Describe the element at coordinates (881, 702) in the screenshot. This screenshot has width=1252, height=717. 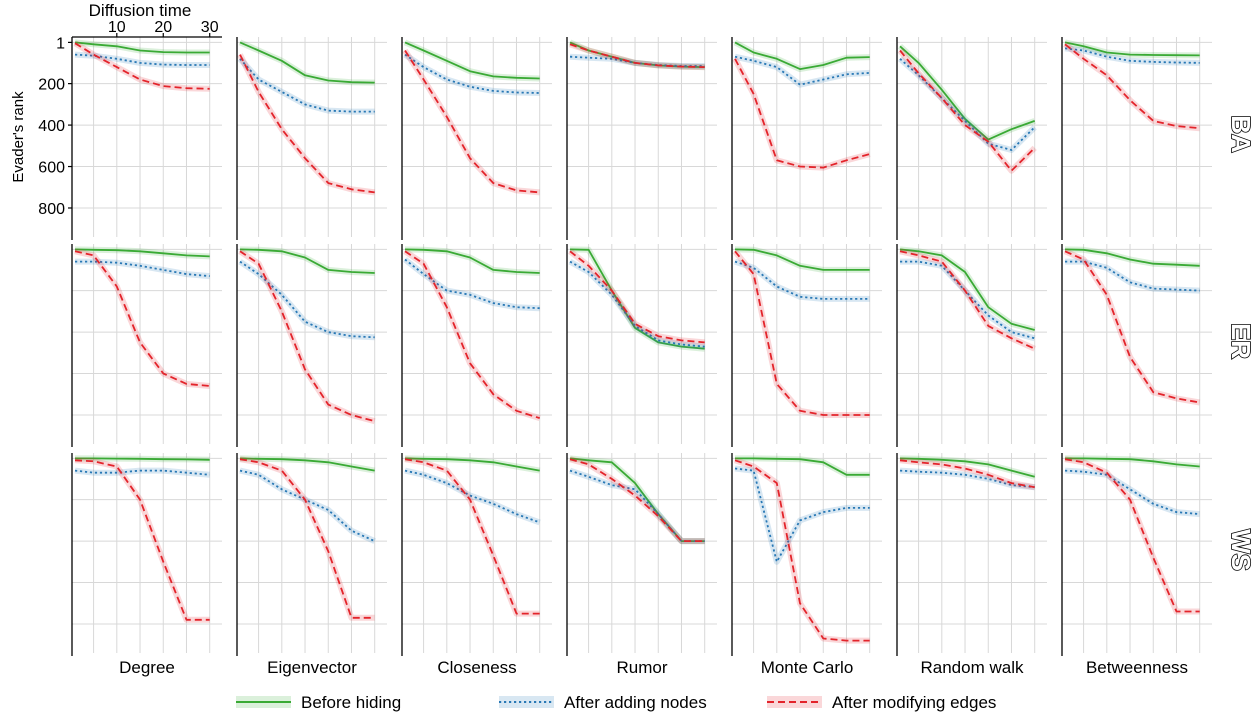
I see `legend-item: After modifying edges` at that location.